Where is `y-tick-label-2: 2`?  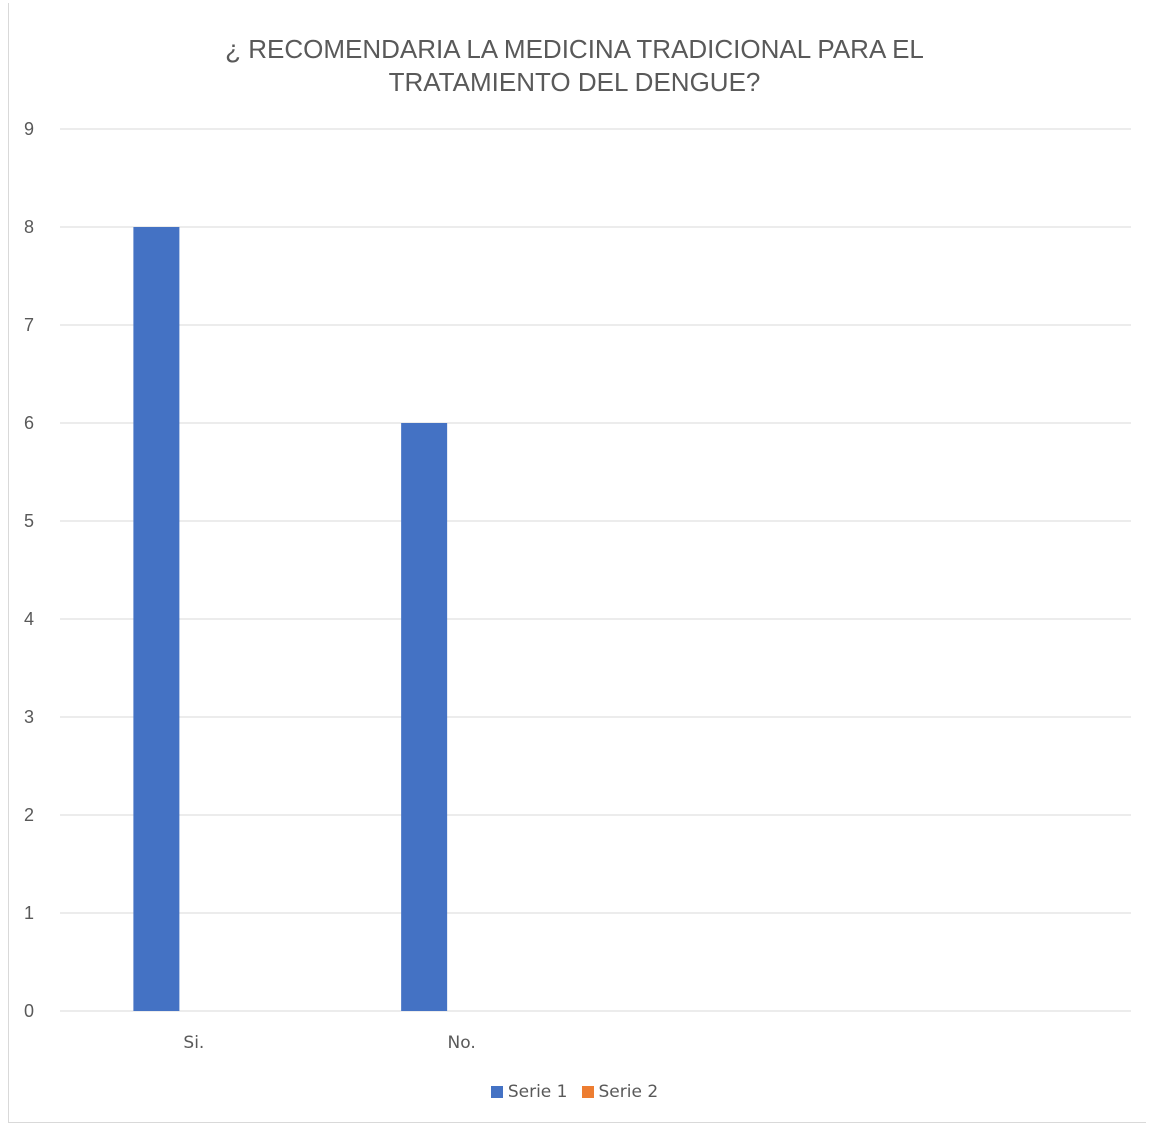 y-tick-label-2: 2 is located at coordinates (29, 815).